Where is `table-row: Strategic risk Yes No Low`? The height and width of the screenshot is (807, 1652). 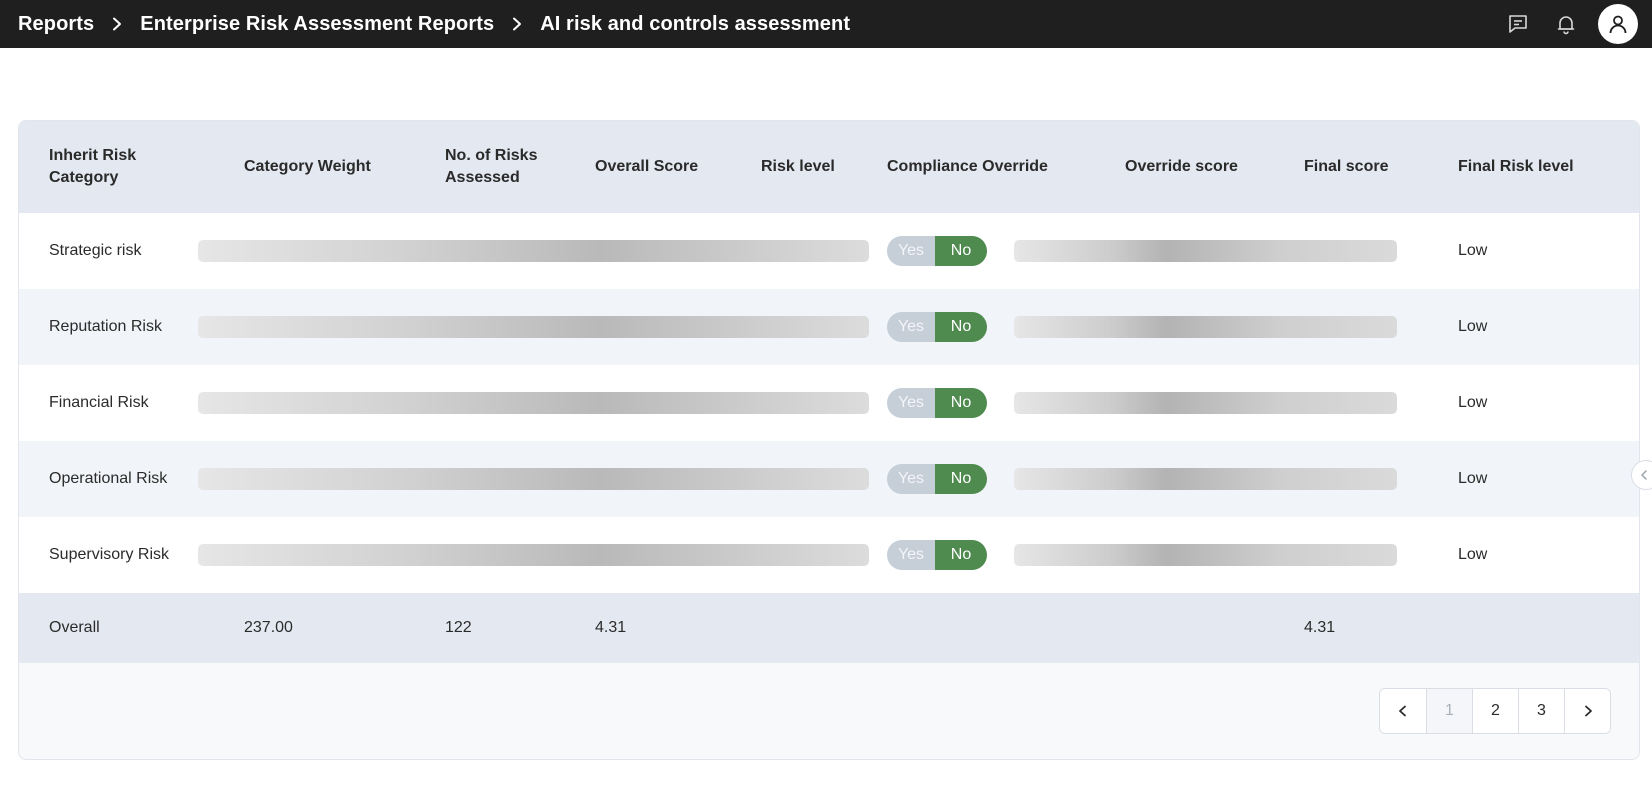 table-row: Strategic risk Yes No Low is located at coordinates (829, 251).